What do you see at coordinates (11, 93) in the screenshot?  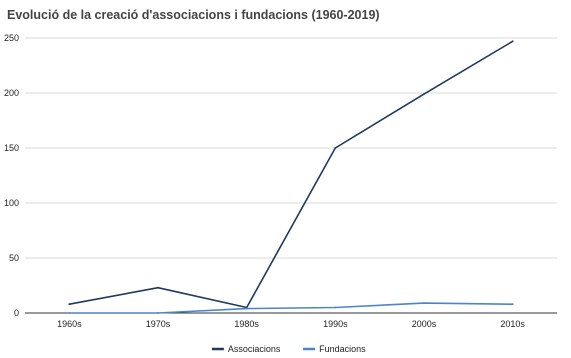 I see `y-tick-label: 200` at bounding box center [11, 93].